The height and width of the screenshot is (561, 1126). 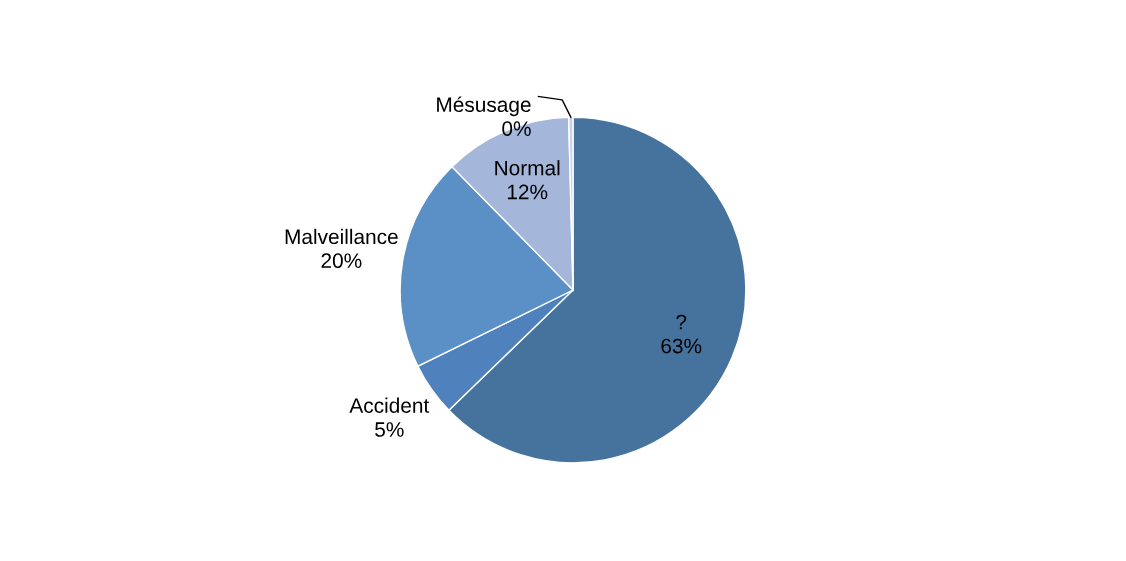 I want to click on data-label: 20%, so click(x=341, y=261).